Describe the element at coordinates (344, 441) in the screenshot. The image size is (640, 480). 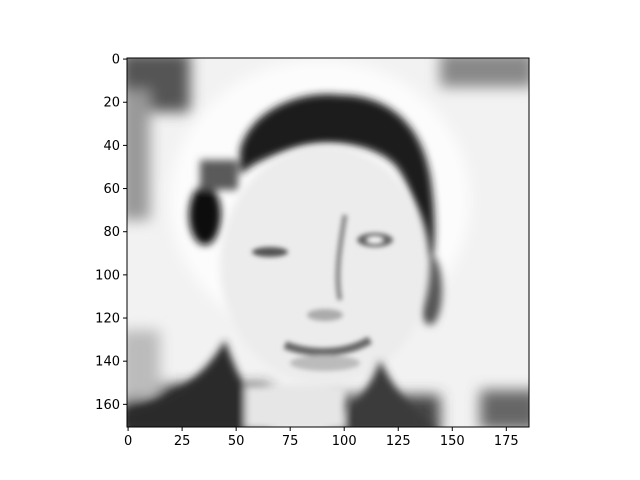
I see `x-tick-label: 100` at that location.